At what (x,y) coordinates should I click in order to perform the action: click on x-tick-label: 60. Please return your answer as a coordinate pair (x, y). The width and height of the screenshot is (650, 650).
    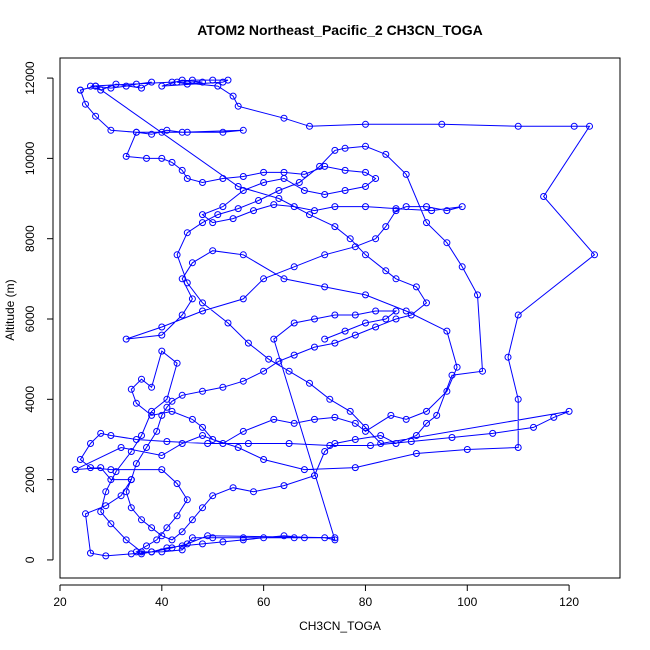
    Looking at the image, I should click on (264, 602).